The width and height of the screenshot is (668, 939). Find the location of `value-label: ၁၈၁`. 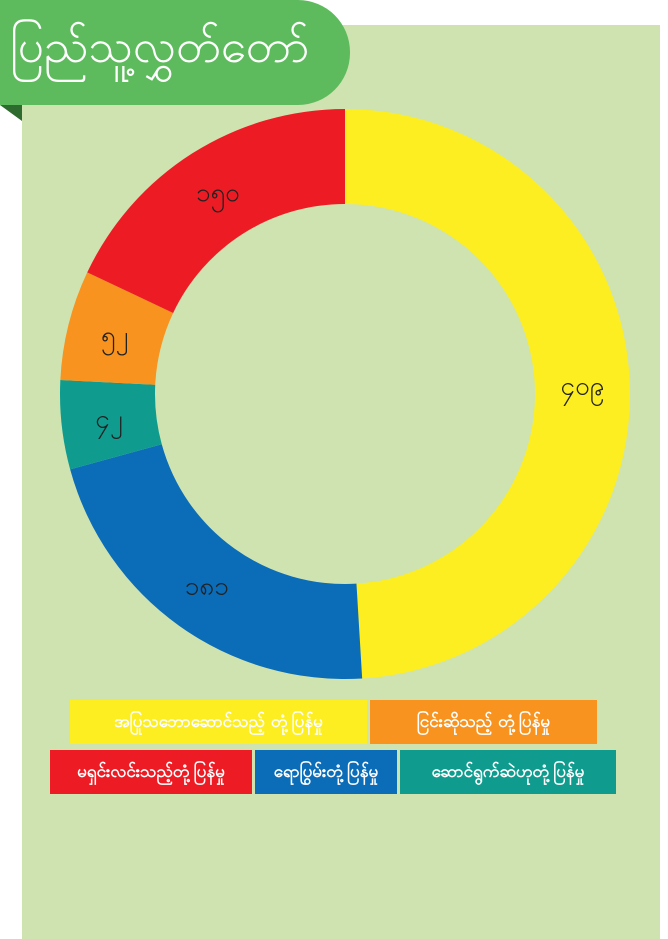

value-label: ၁၈၁ is located at coordinates (207, 587).